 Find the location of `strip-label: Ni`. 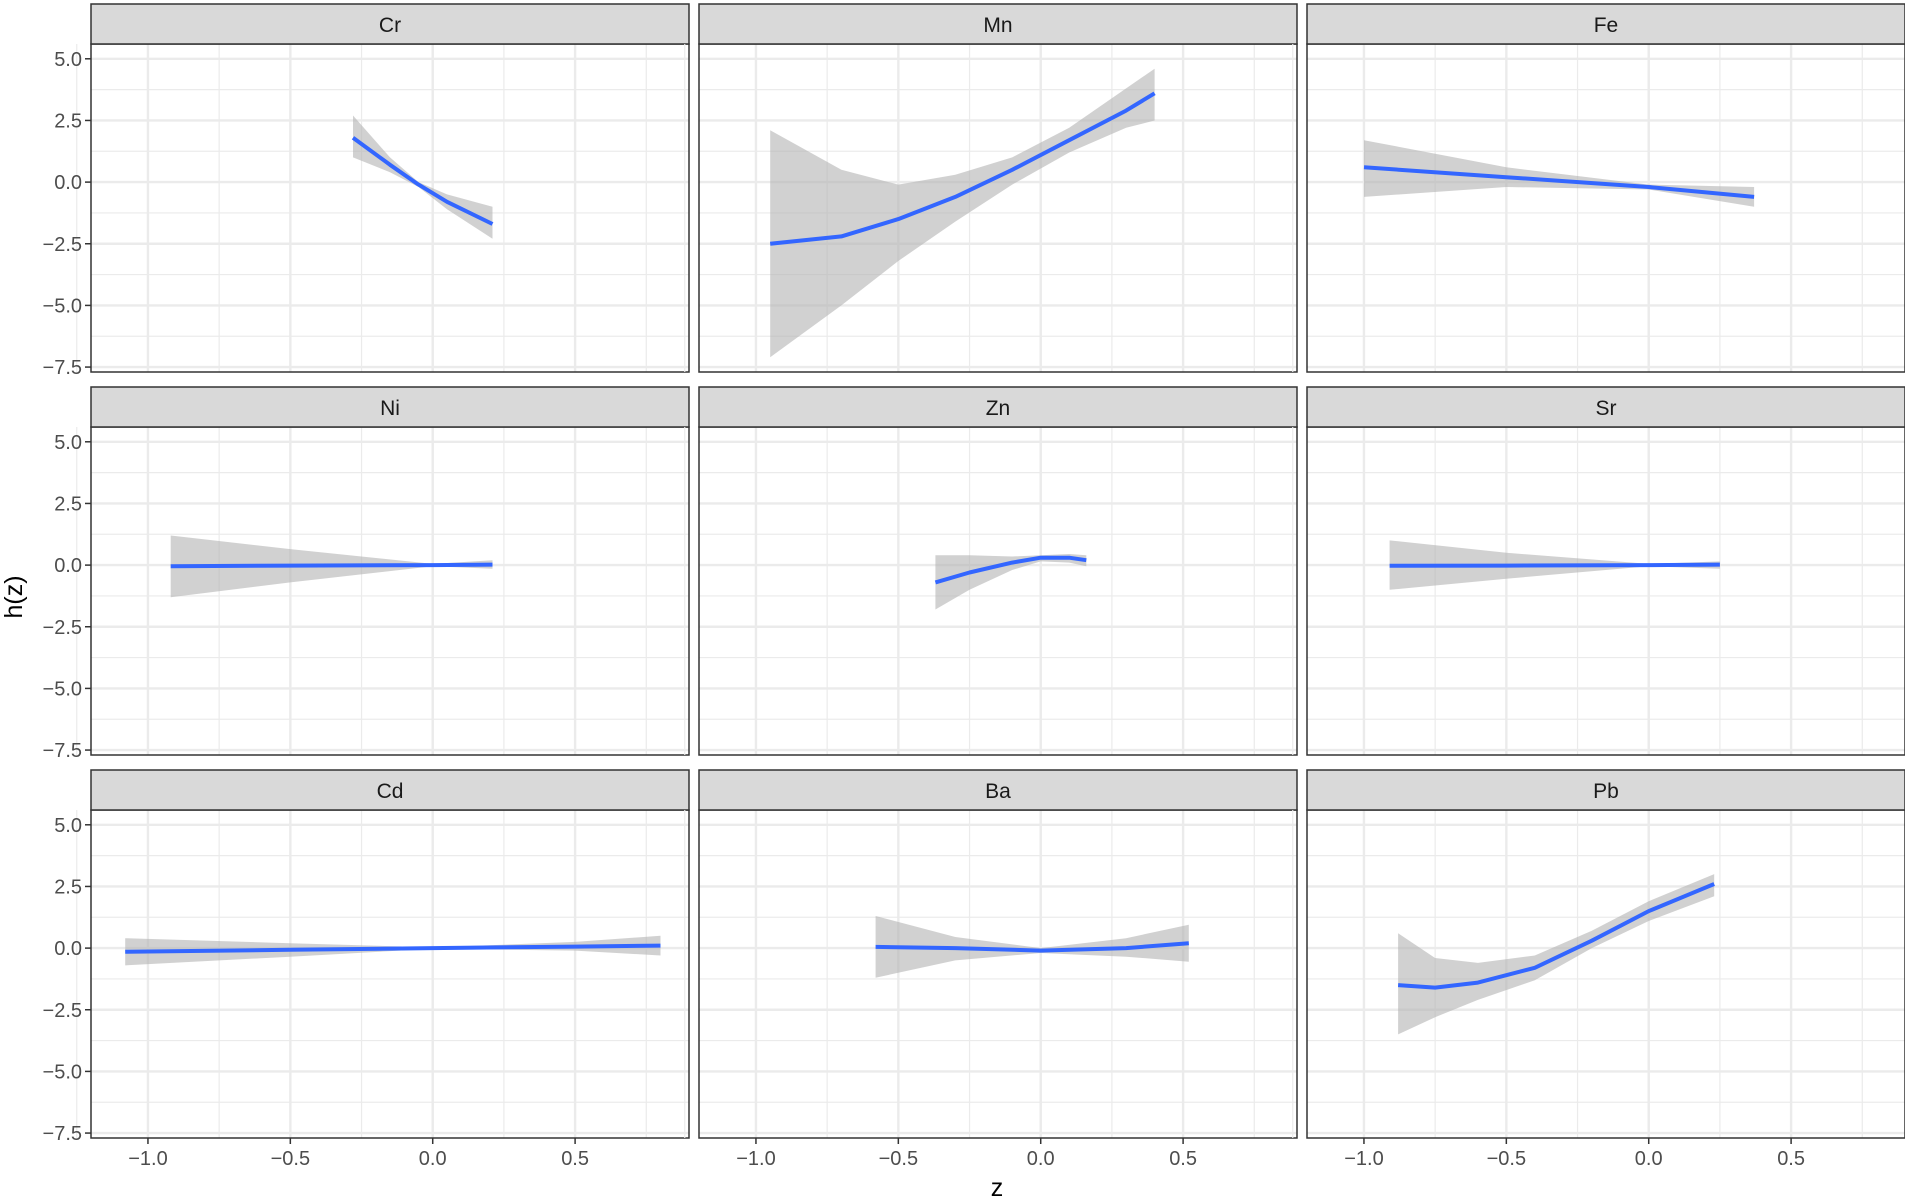

strip-label: Ni is located at coordinates (390, 408).